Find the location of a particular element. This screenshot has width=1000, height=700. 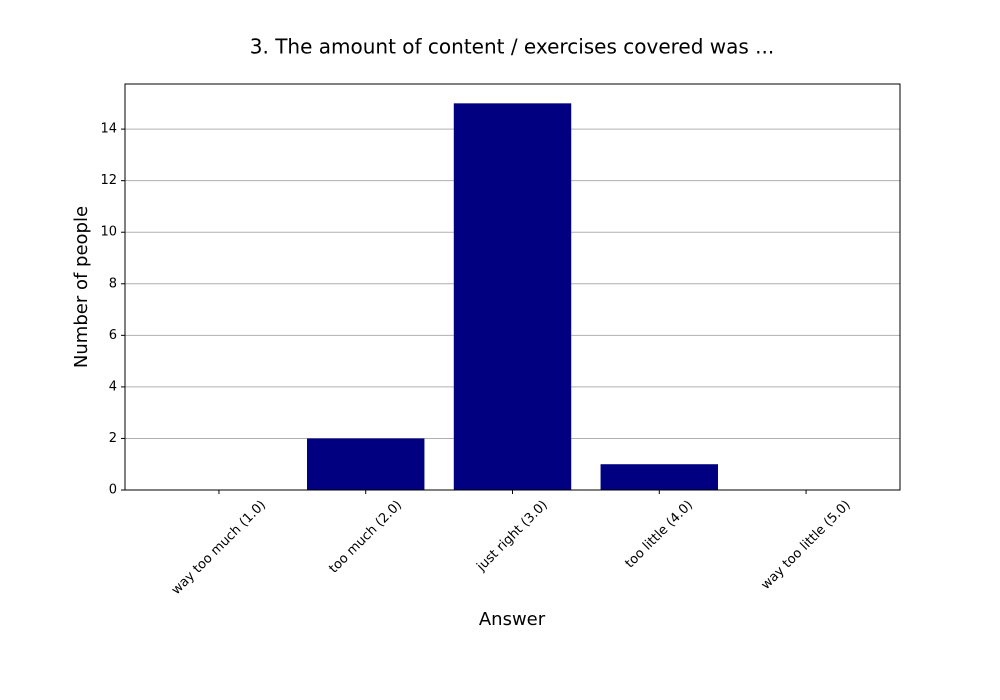

y-tick-label: 8 is located at coordinates (113, 283).